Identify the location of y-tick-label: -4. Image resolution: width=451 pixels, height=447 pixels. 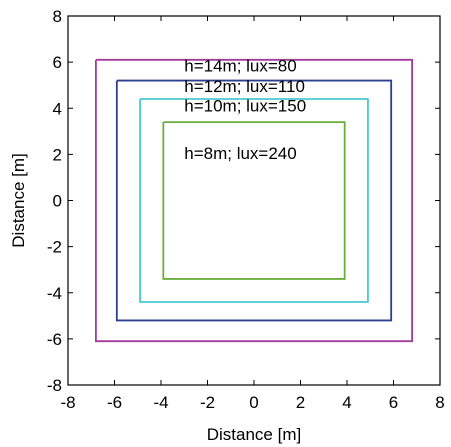
(54, 293).